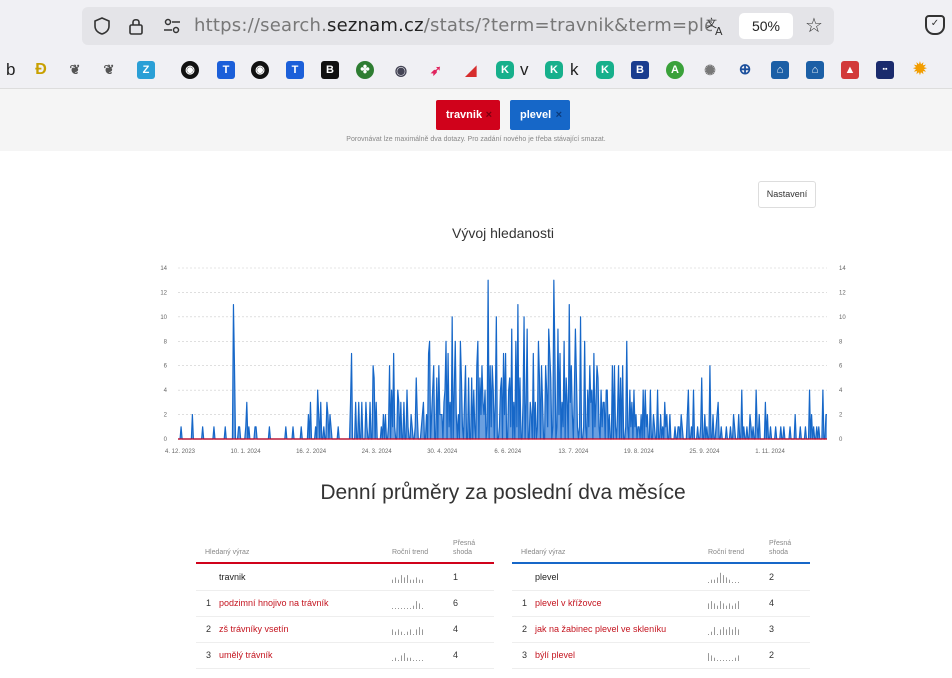  I want to click on bookmark-bdot-icon: B, so click(640, 70).